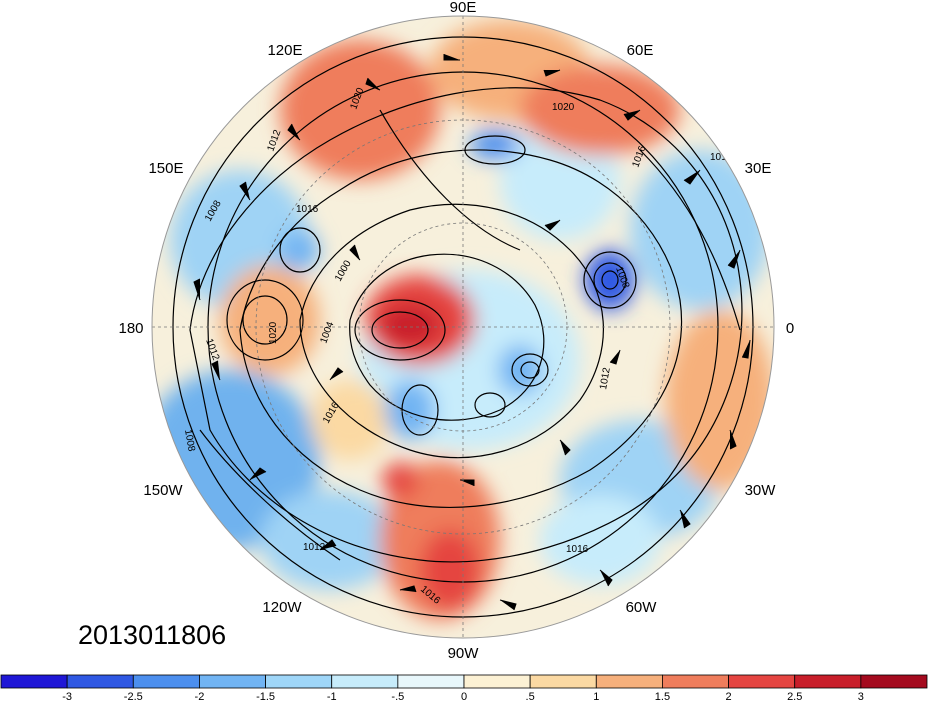 Image resolution: width=928 pixels, height=702 pixels. I want to click on colorbar-tick-label: 1, so click(596, 696).